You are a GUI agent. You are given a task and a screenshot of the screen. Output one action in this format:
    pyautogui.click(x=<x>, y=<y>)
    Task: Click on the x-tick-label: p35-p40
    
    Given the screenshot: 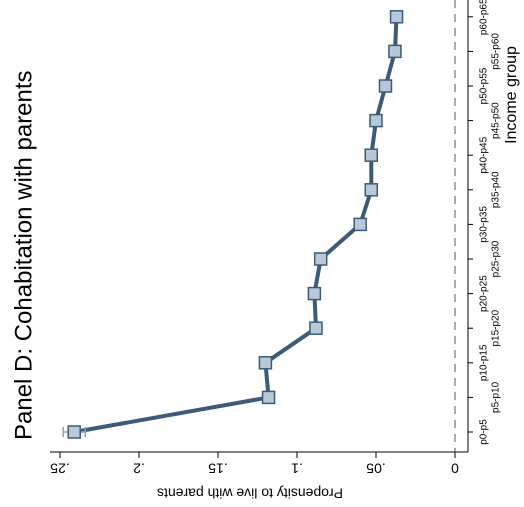 What is the action you would take?
    pyautogui.click(x=496, y=189)
    